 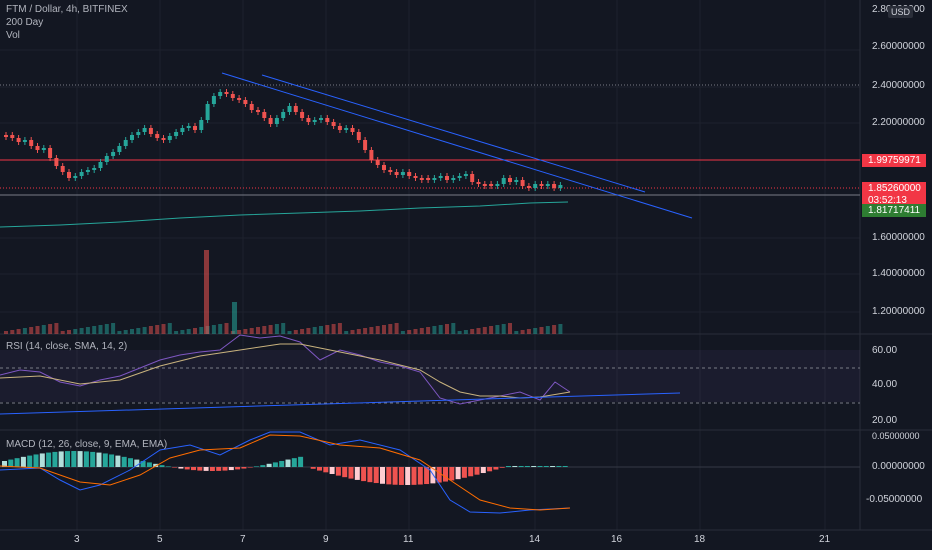 What do you see at coordinates (86, 445) in the screenshot?
I see `macd-legend: MACD (12, 26, close, 9, EMA, EMA)` at bounding box center [86, 445].